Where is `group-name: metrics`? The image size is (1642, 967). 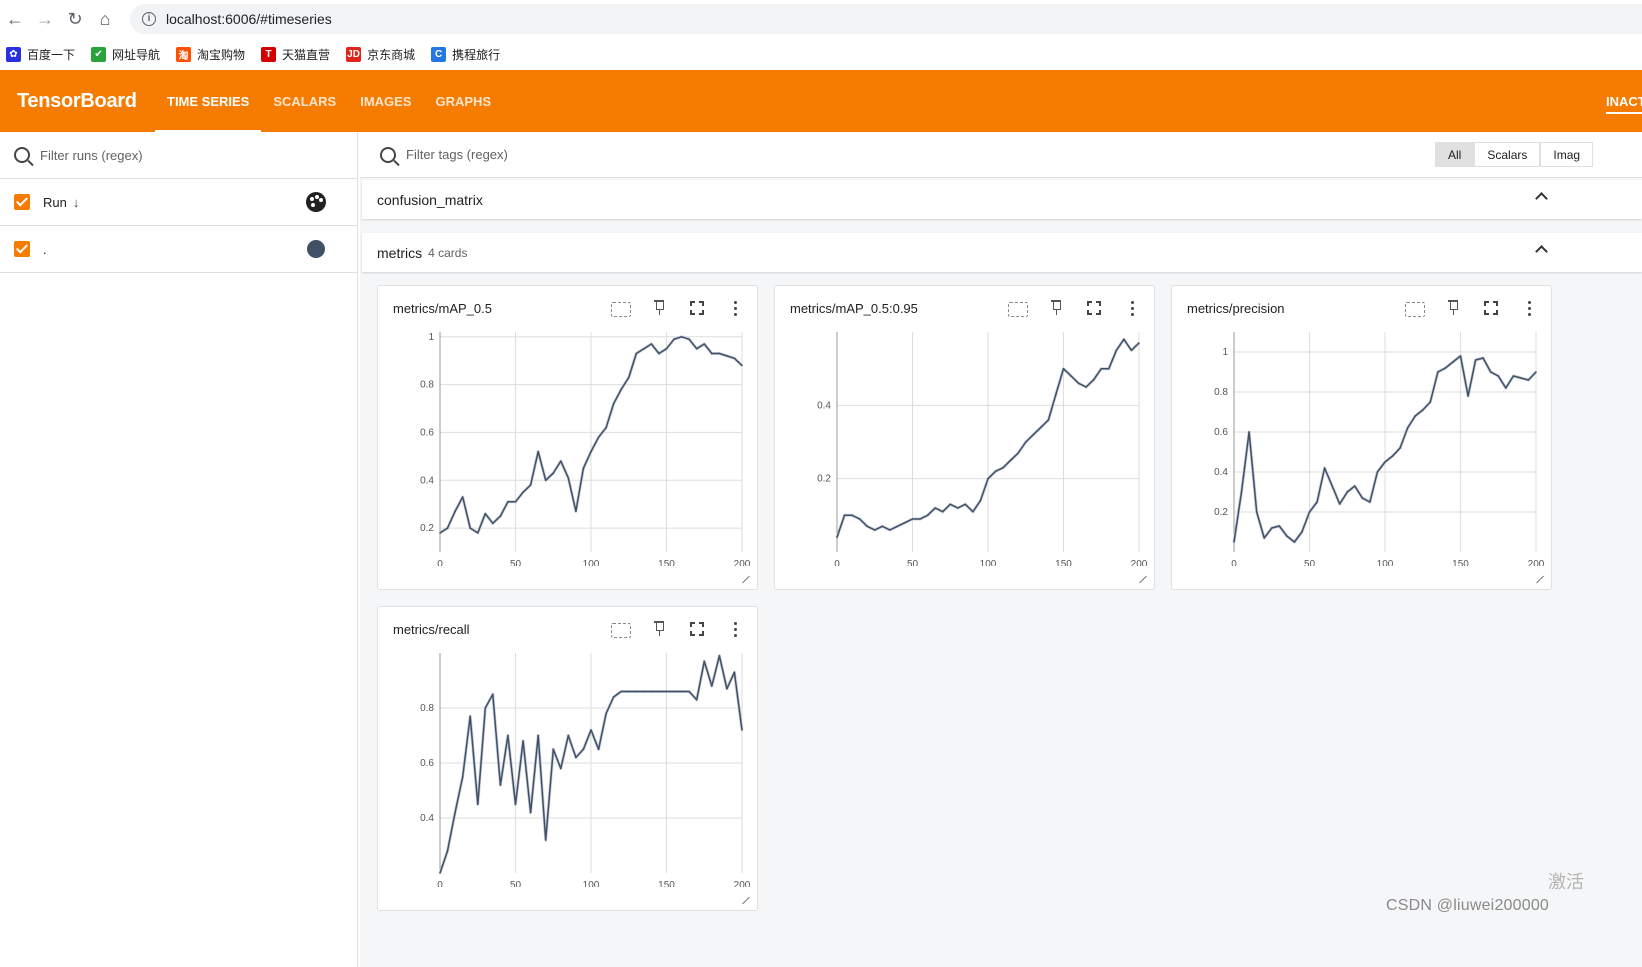
group-name: metrics is located at coordinates (400, 252).